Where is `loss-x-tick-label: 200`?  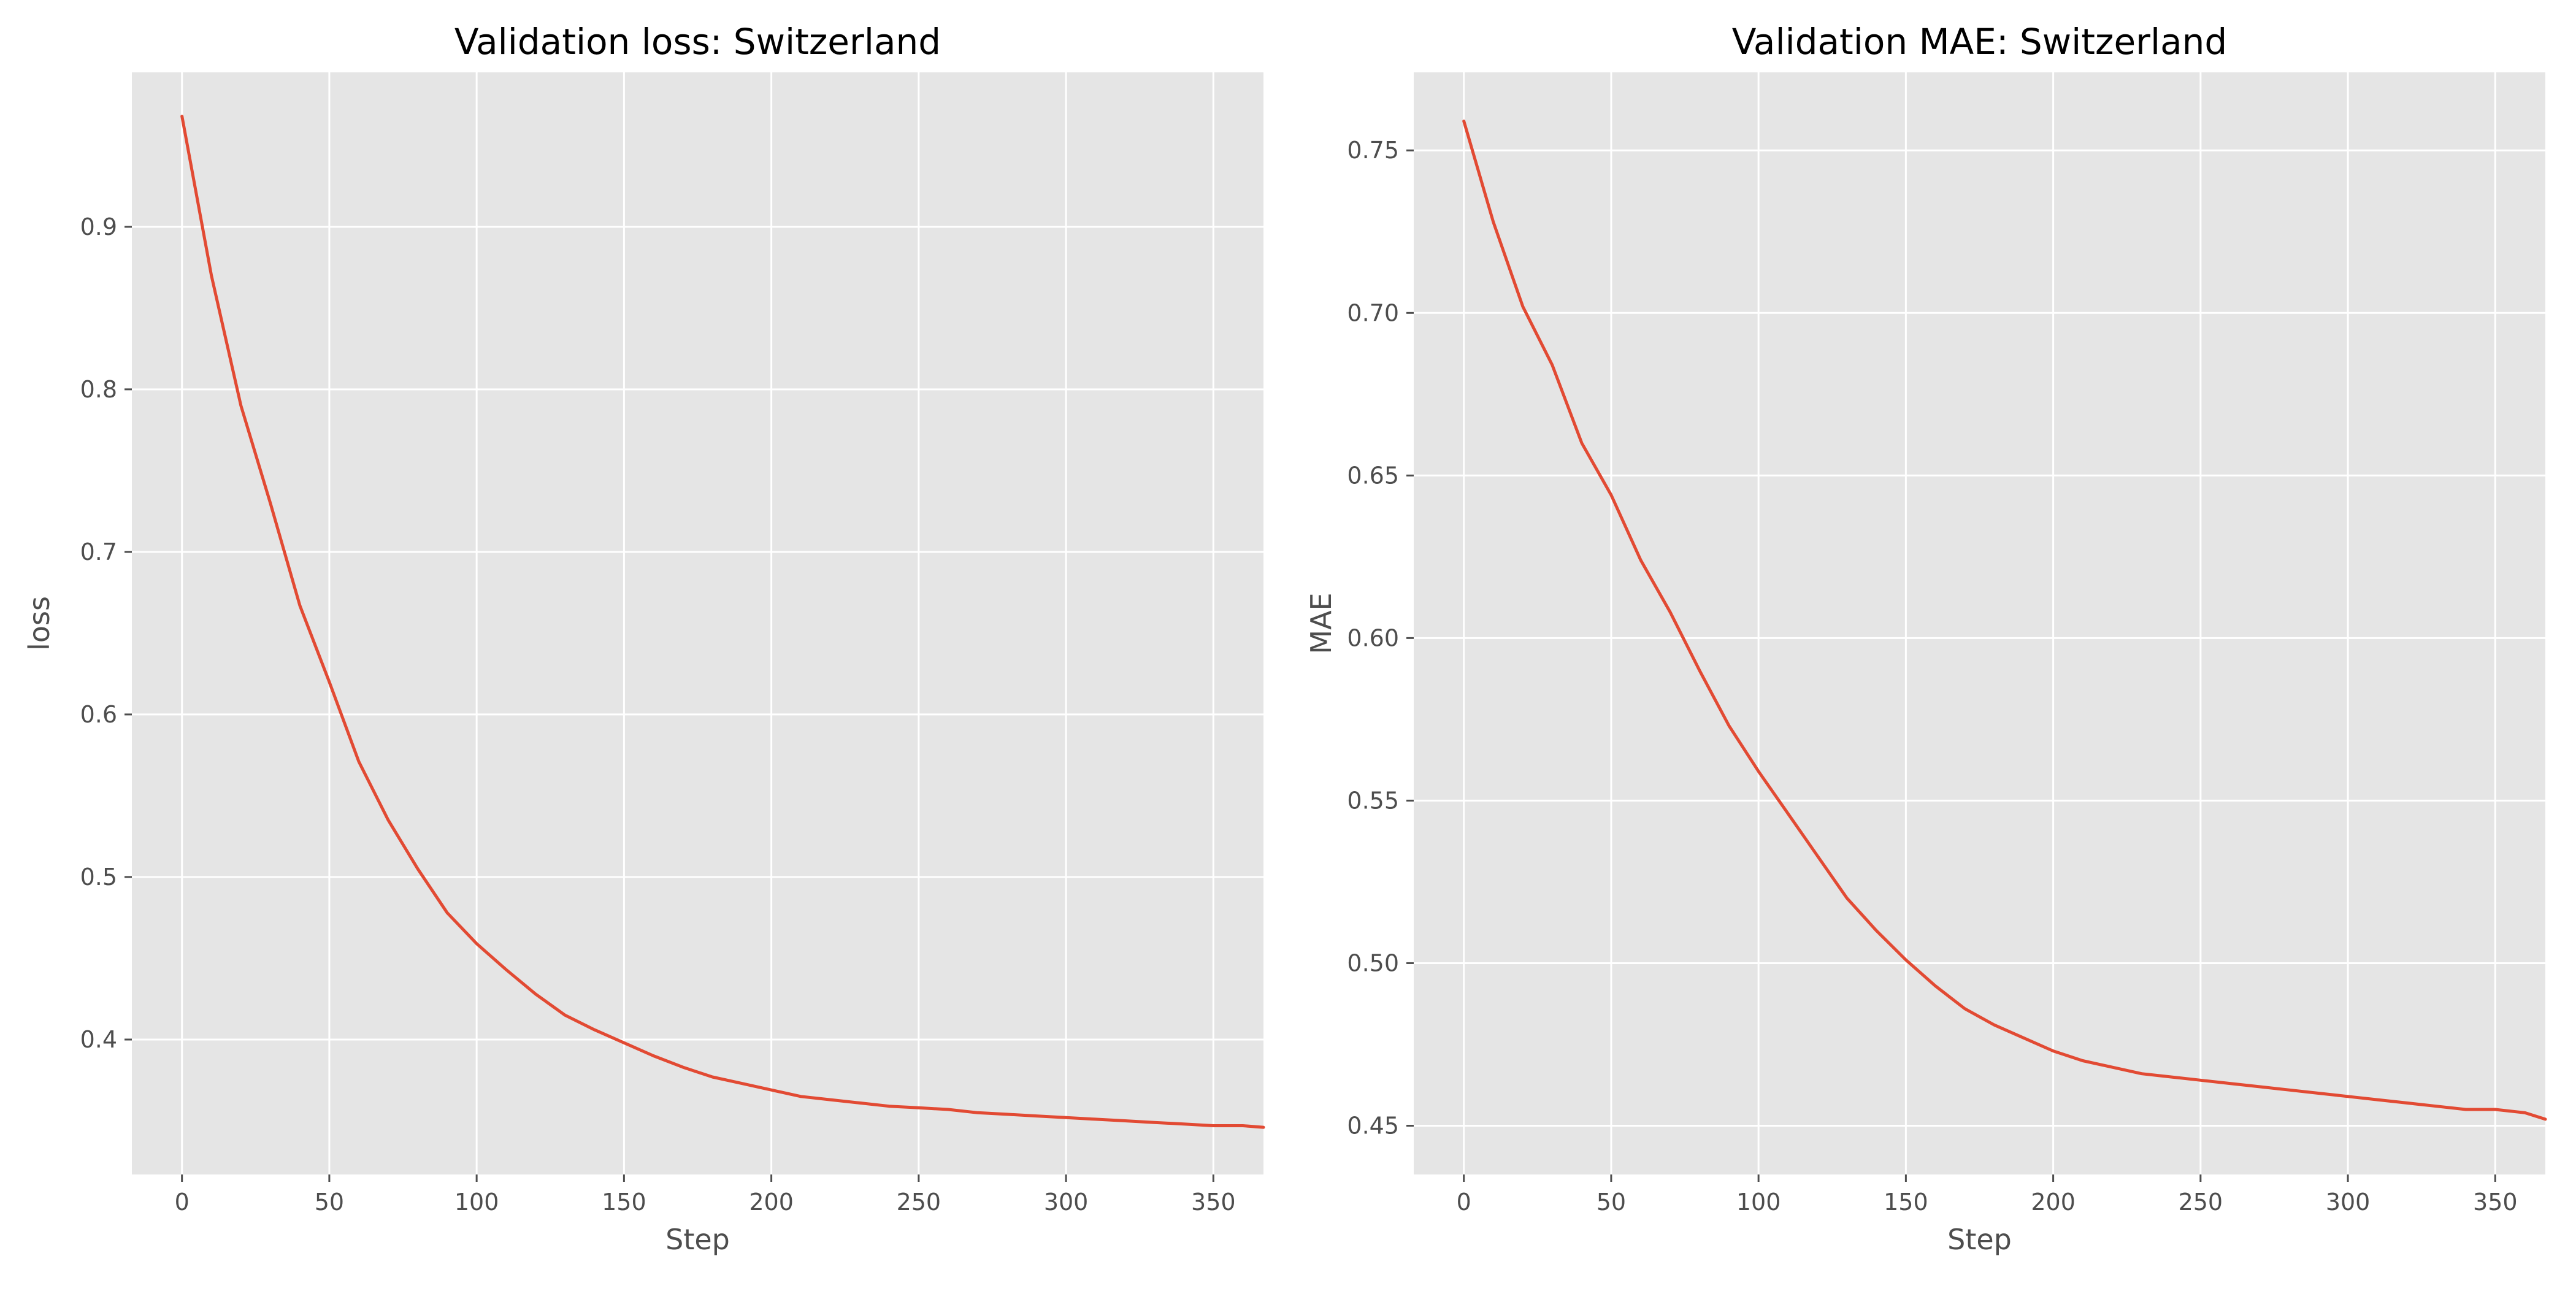
loss-x-tick-label: 200 is located at coordinates (771, 1202).